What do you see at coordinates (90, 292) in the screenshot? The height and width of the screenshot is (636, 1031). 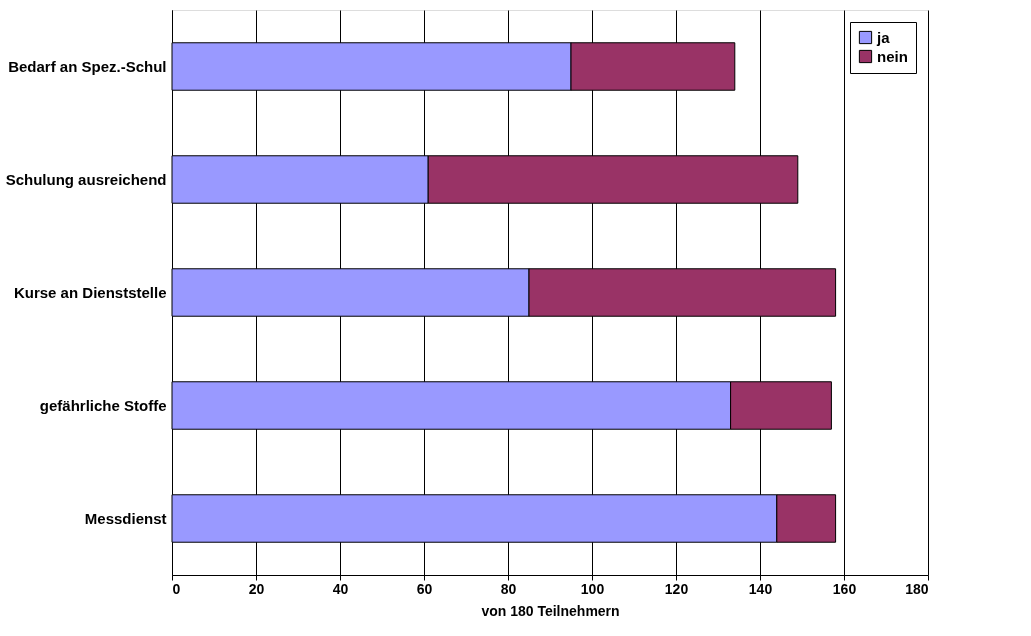 I see `y-tick-label: Kurse an Dienststelle` at bounding box center [90, 292].